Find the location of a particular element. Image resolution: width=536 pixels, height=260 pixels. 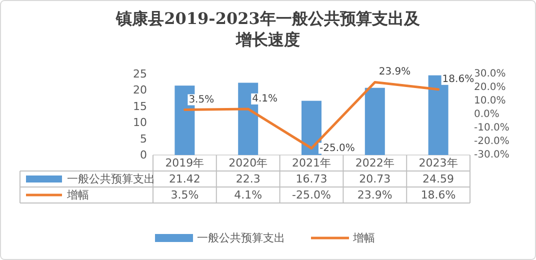

y2-tick-label: 10.0% is located at coordinates (490, 101).